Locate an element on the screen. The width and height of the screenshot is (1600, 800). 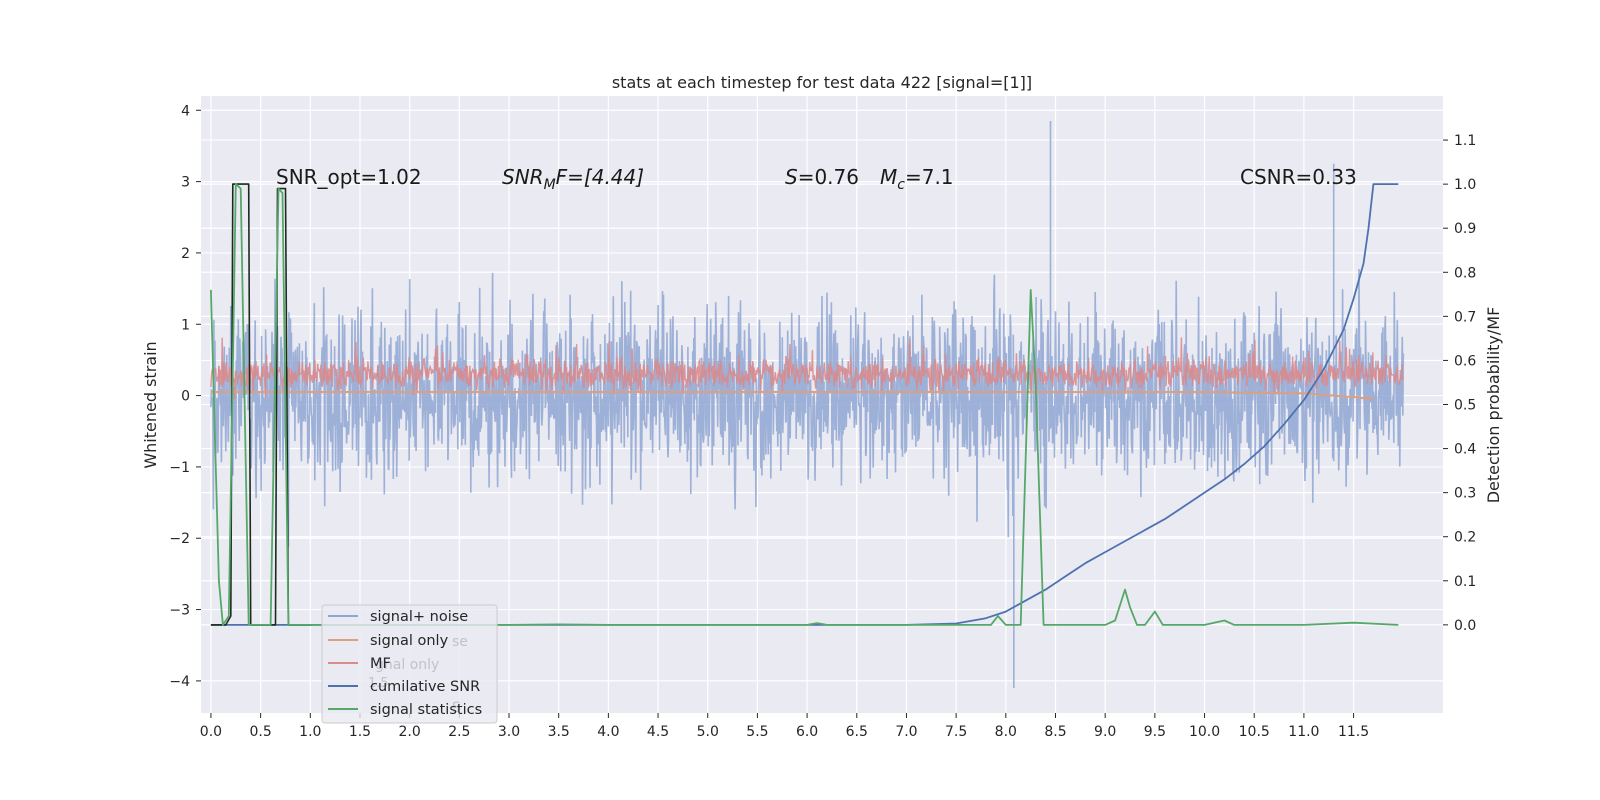
y-tick-label: −2 is located at coordinates (179, 539).